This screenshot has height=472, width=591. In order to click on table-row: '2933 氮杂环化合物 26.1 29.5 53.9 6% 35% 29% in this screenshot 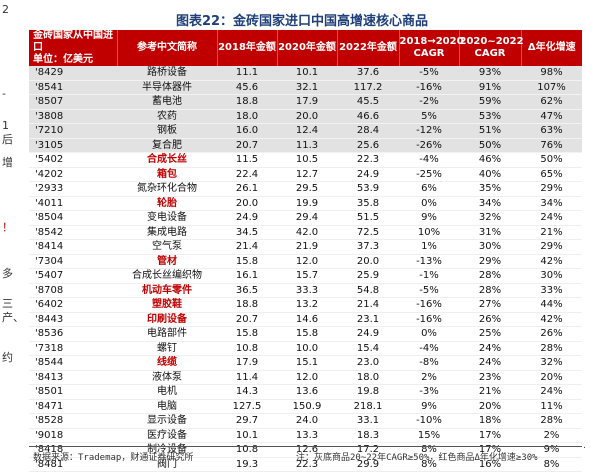, I will do `click(305, 189)`.